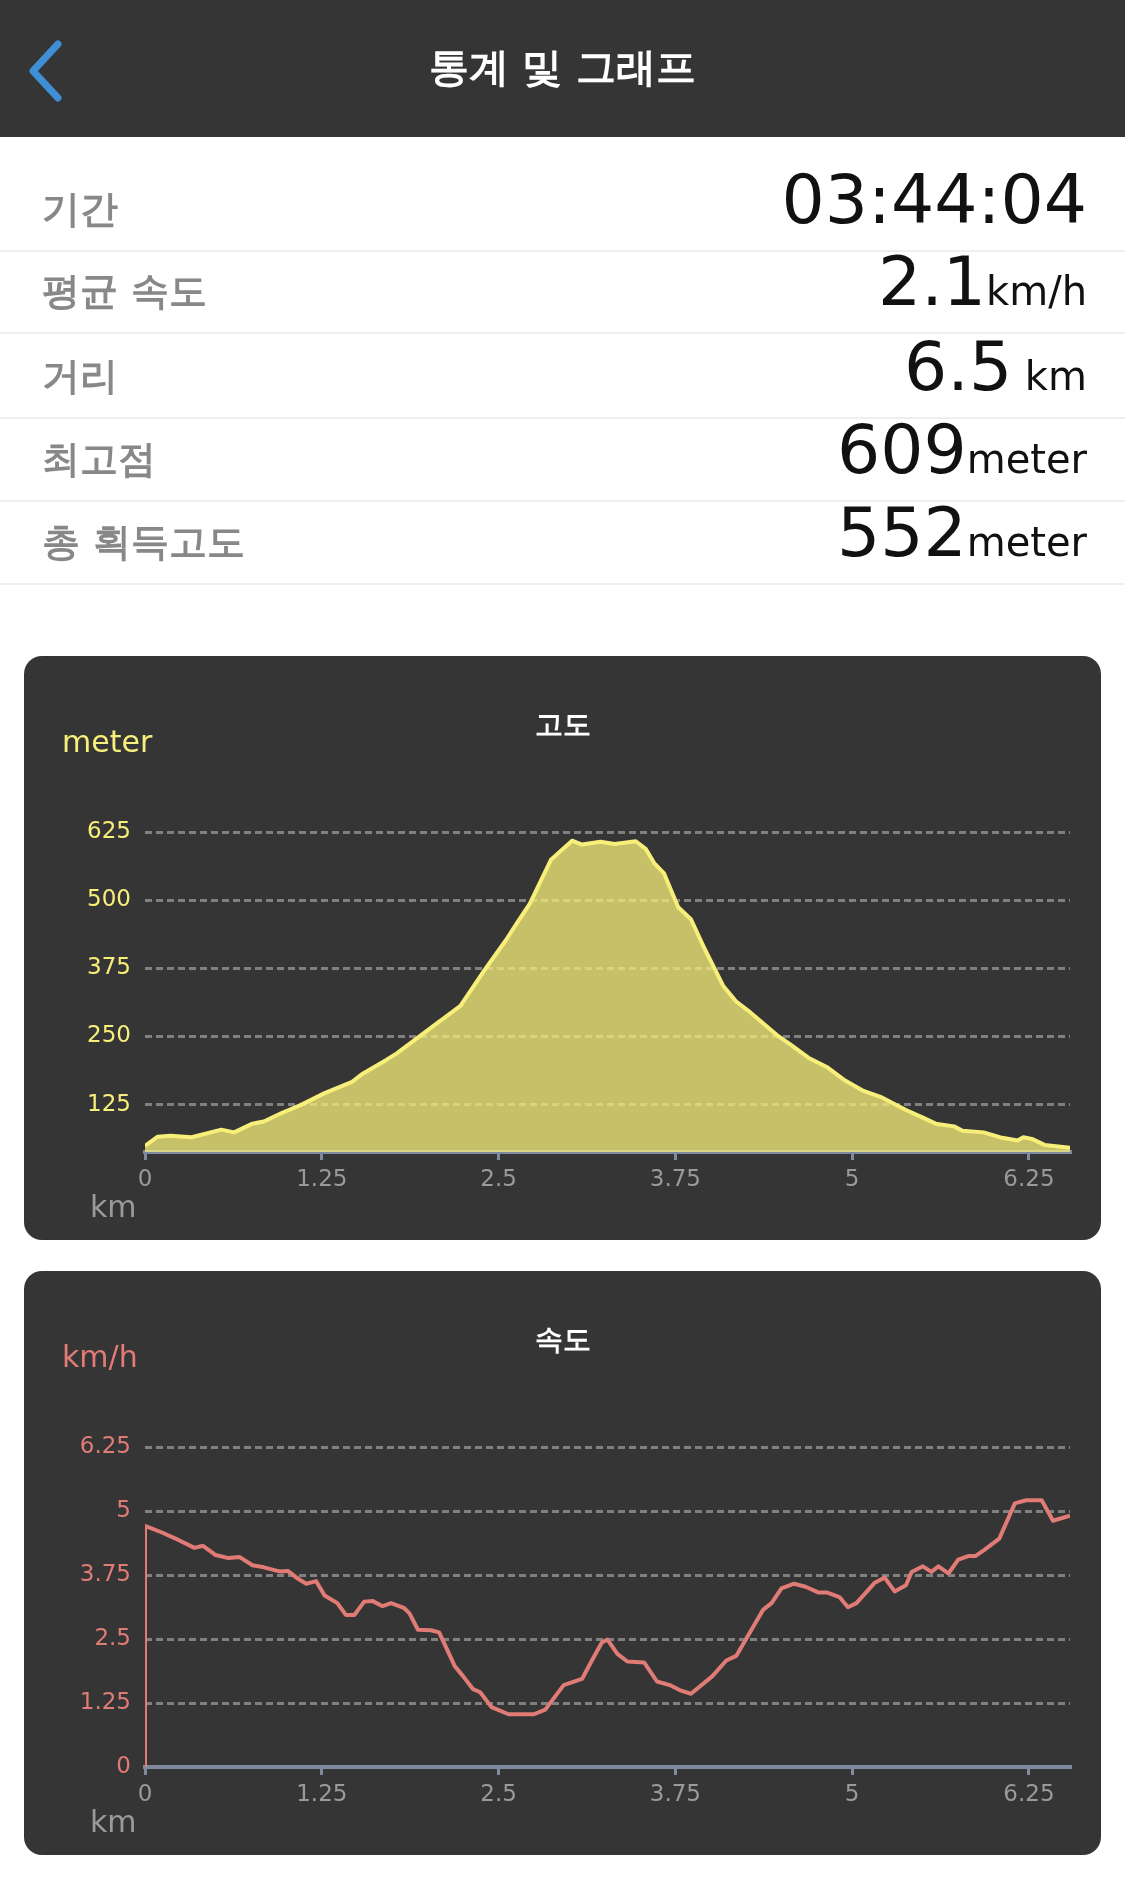 This screenshot has height=1891, width=1125. Describe the element at coordinates (109, 966) in the screenshot. I see `y-tick-label: 375` at that location.